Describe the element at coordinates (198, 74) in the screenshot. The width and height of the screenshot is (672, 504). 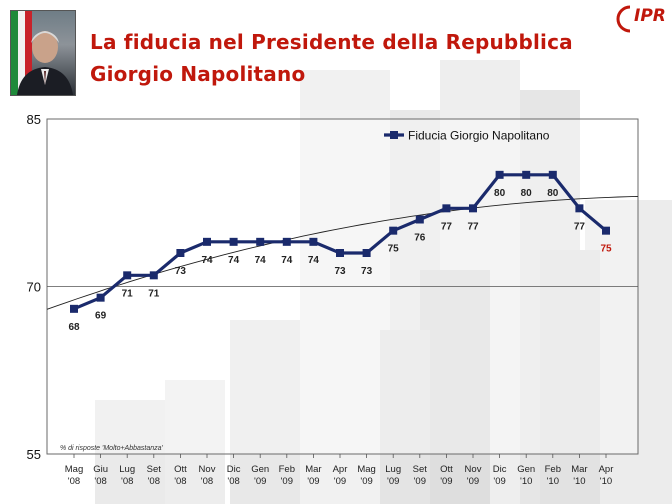
I see `page-title-line2: Giorgio Napolitano` at that location.